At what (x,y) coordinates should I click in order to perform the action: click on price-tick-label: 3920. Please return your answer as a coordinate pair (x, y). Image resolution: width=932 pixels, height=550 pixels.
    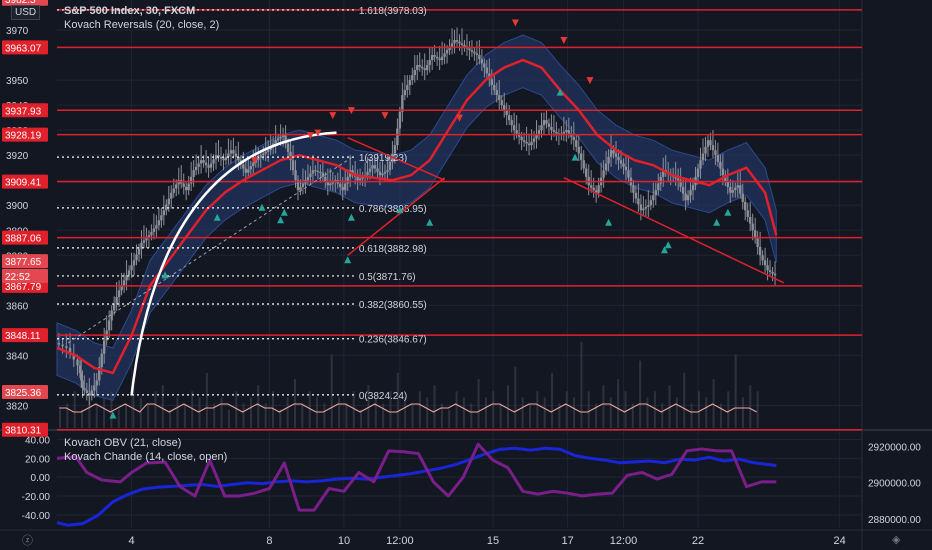
    Looking at the image, I should click on (17, 156).